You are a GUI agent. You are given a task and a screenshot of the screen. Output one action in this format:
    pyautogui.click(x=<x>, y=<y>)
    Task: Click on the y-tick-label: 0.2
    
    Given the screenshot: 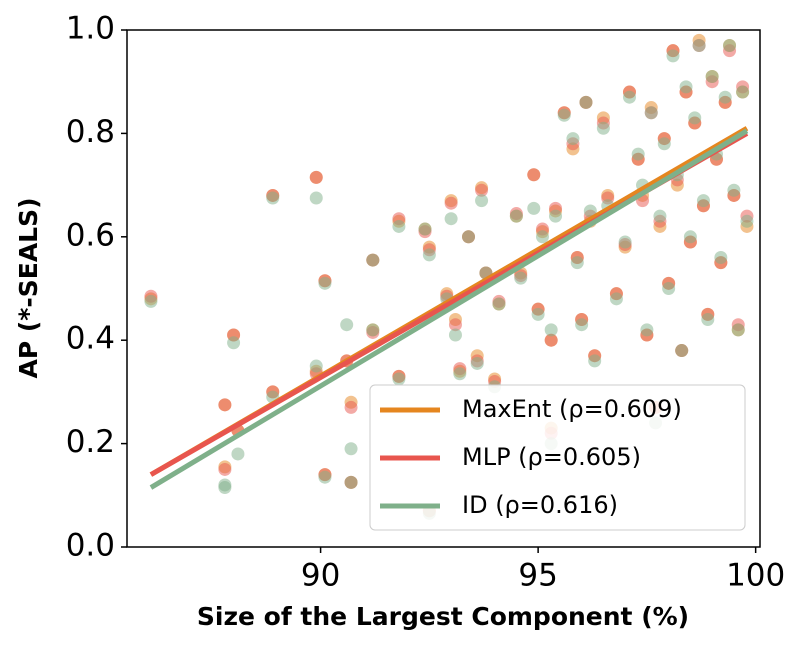 What is the action you would take?
    pyautogui.click(x=90, y=442)
    